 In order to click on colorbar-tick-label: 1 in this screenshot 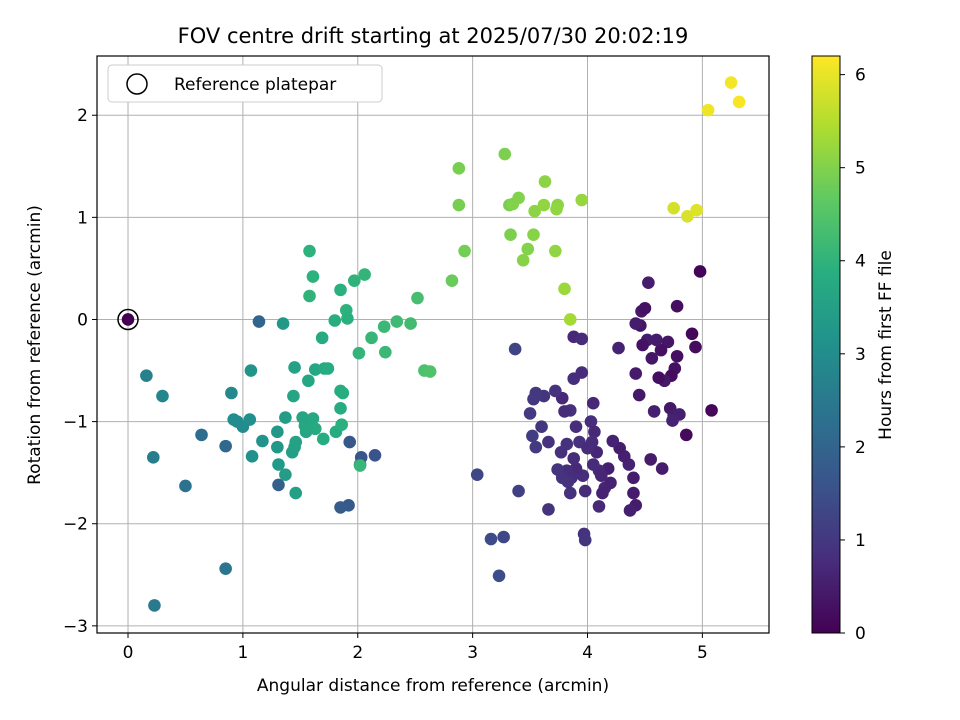, I will do `click(860, 541)`.